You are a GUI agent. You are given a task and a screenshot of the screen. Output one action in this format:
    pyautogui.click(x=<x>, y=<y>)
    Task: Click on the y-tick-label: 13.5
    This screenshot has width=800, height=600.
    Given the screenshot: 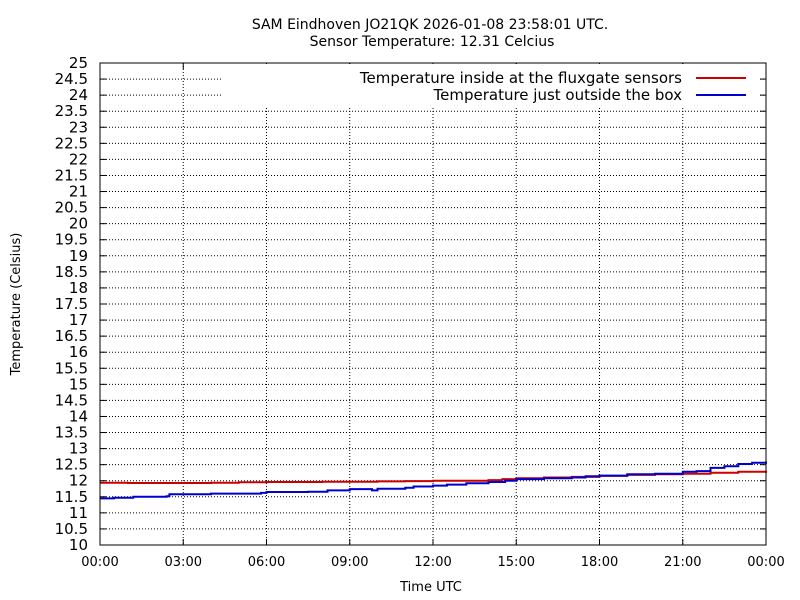 What is the action you would take?
    pyautogui.click(x=71, y=433)
    